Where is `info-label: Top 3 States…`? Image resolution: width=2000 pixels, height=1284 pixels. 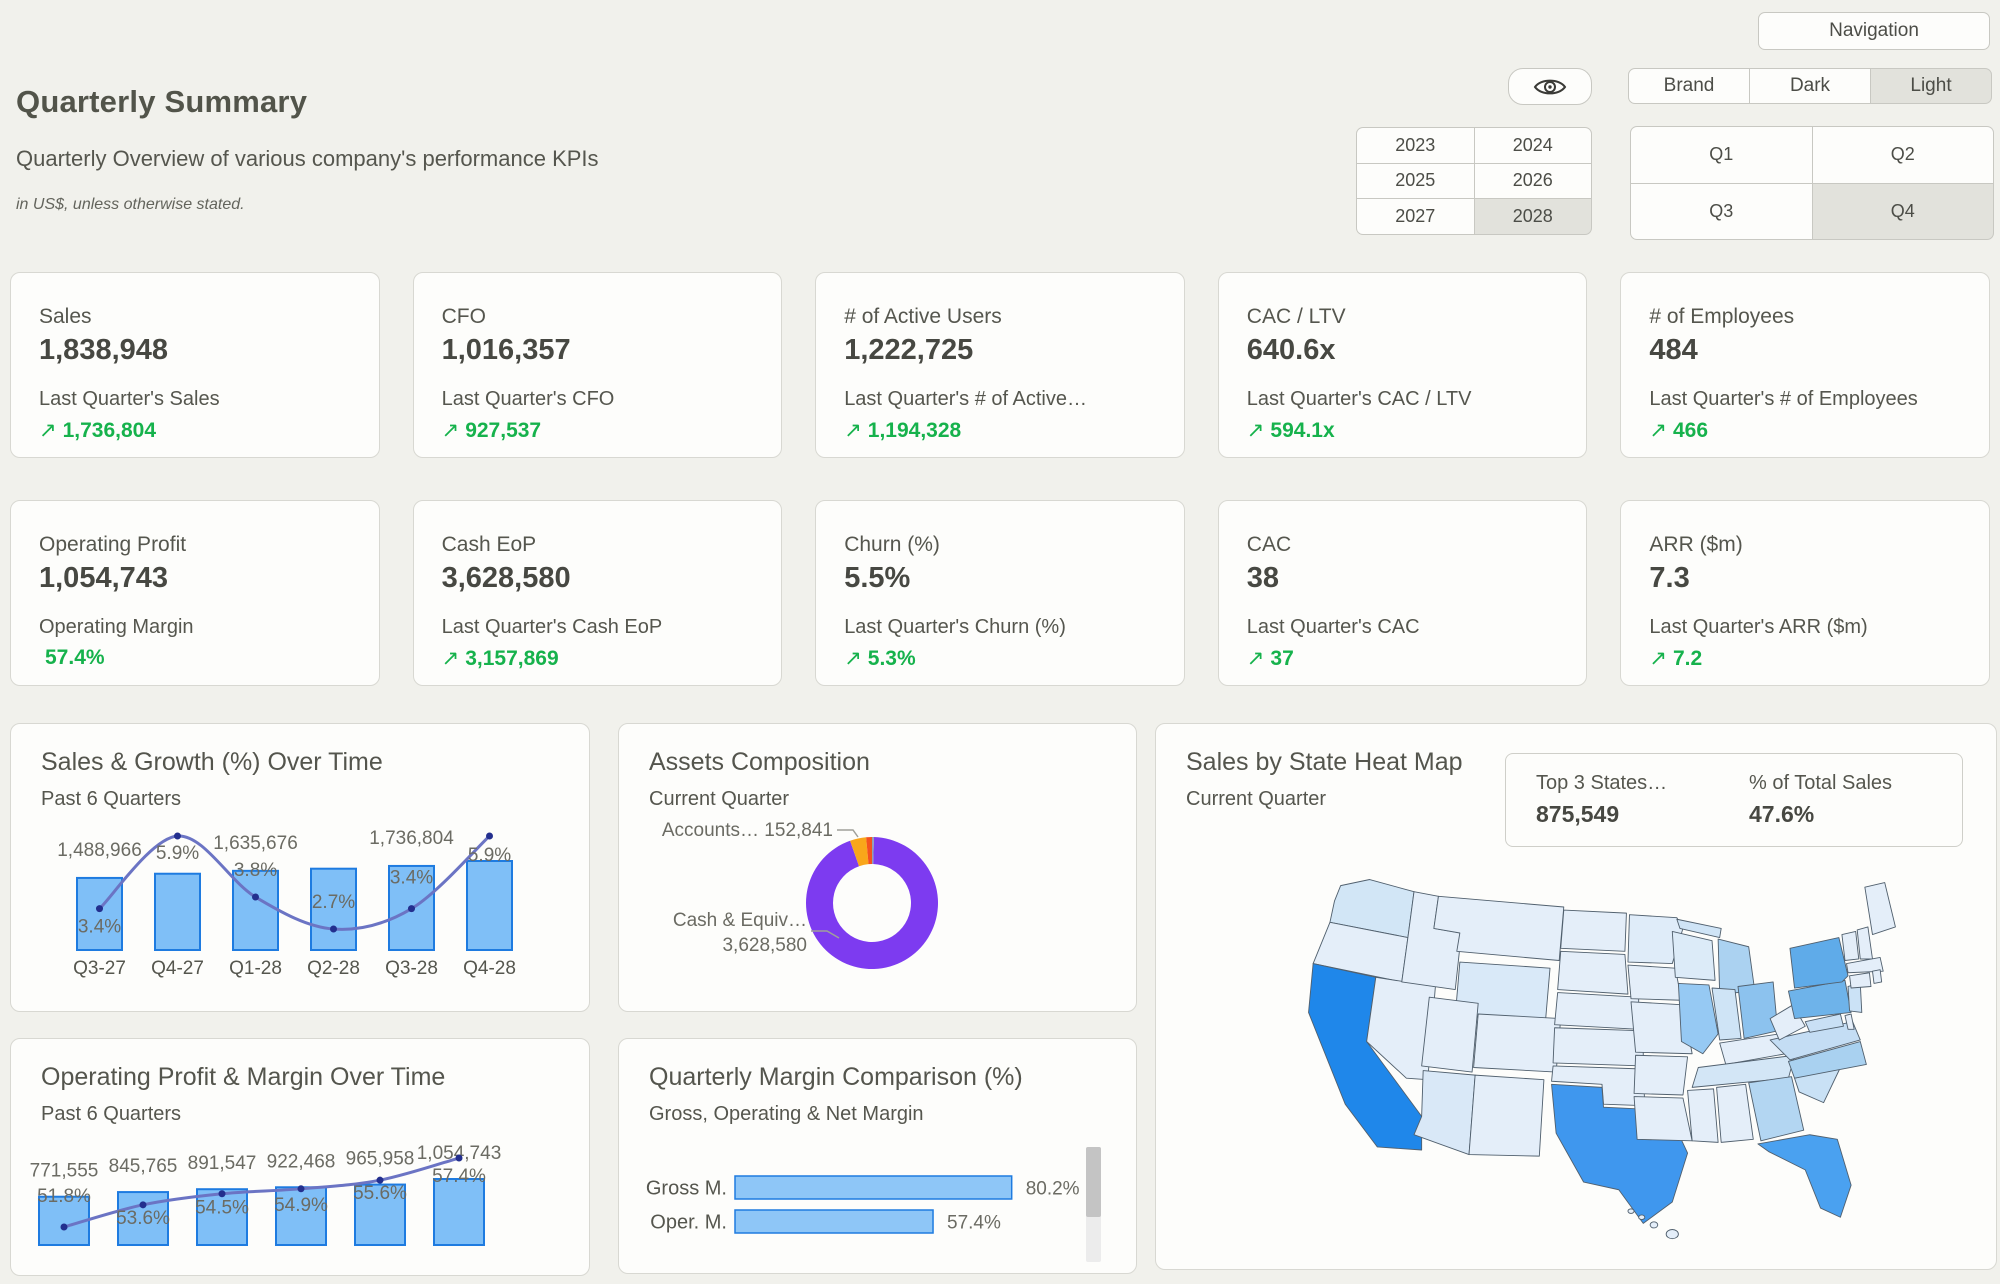
info-label: Top 3 States… is located at coordinates (1602, 783).